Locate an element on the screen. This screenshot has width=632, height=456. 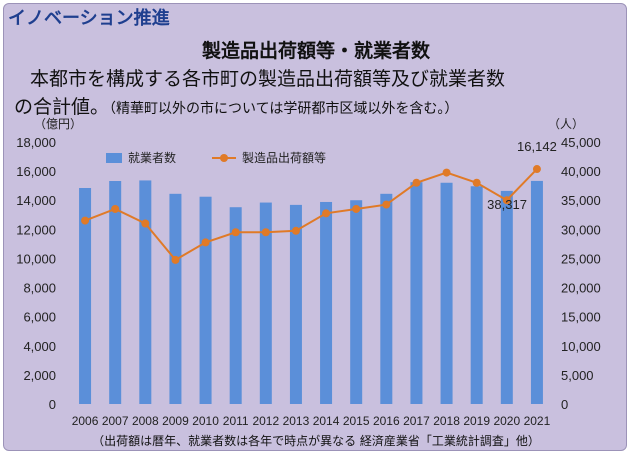
x-axis-tick: 2010 is located at coordinates (205, 421).